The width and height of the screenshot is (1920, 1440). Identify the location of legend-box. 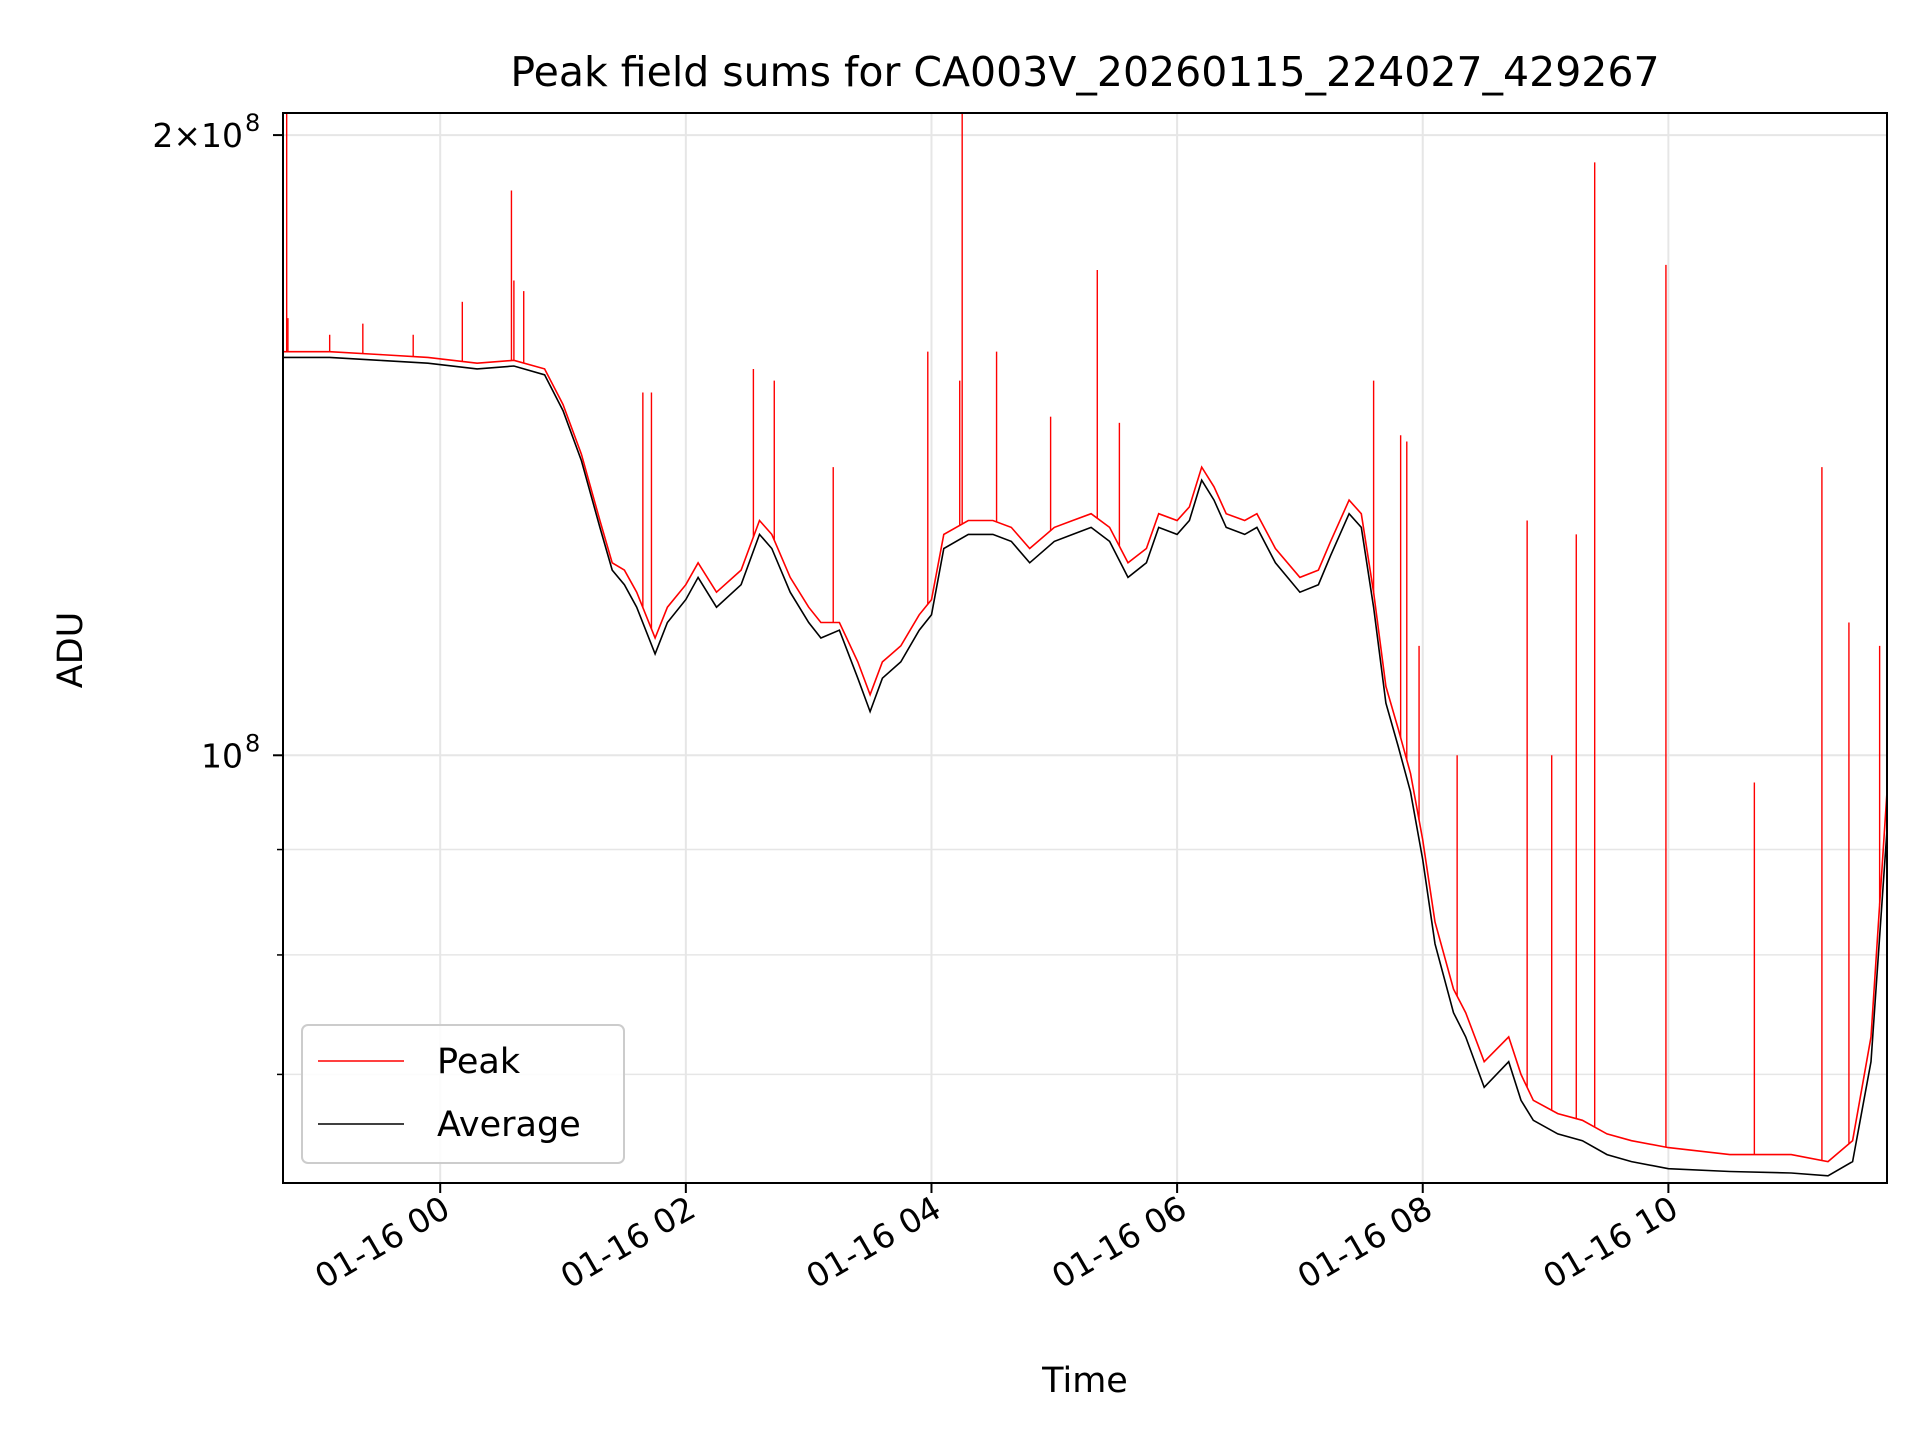
(463, 1094).